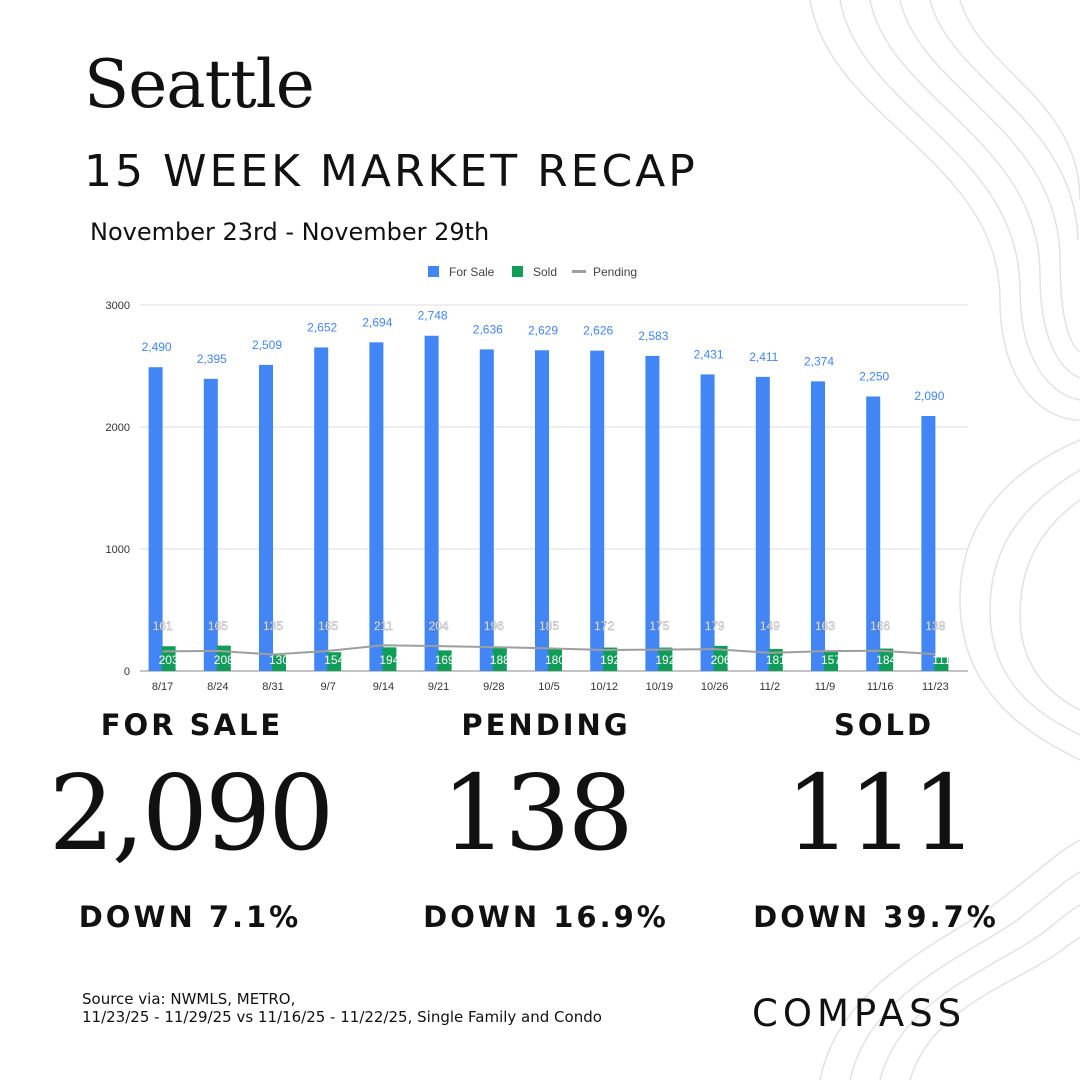 This screenshot has height=1080, width=1080. I want to click on data-label-sold: 206, so click(721, 660).